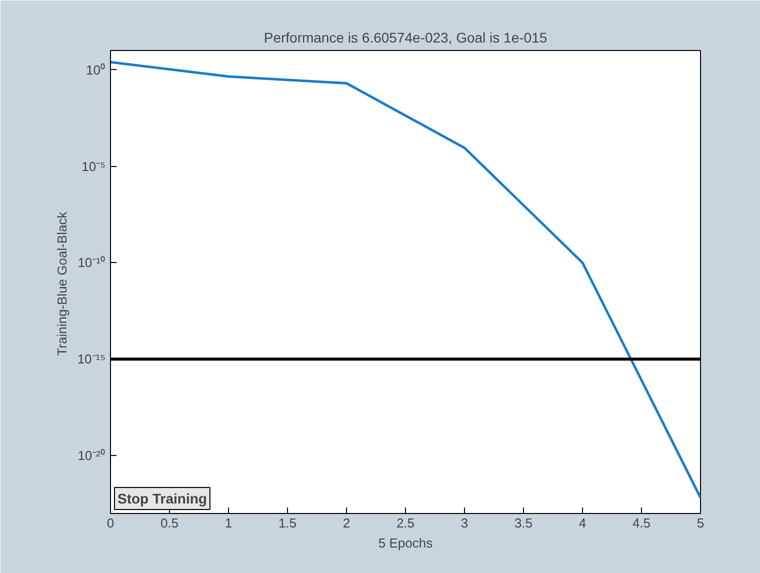 The width and height of the screenshot is (760, 573). What do you see at coordinates (405, 523) in the screenshot?
I see `x-tick-label: 2.5` at bounding box center [405, 523].